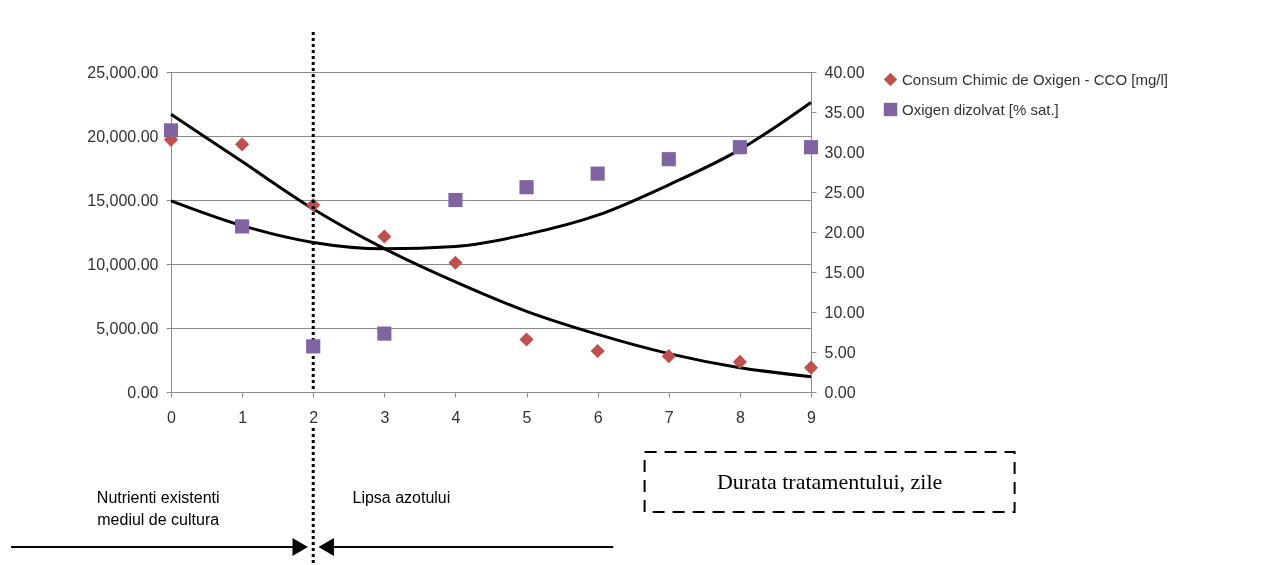 This screenshot has width=1261, height=565. I want to click on y2-tick-label: 15.00, so click(844, 272).